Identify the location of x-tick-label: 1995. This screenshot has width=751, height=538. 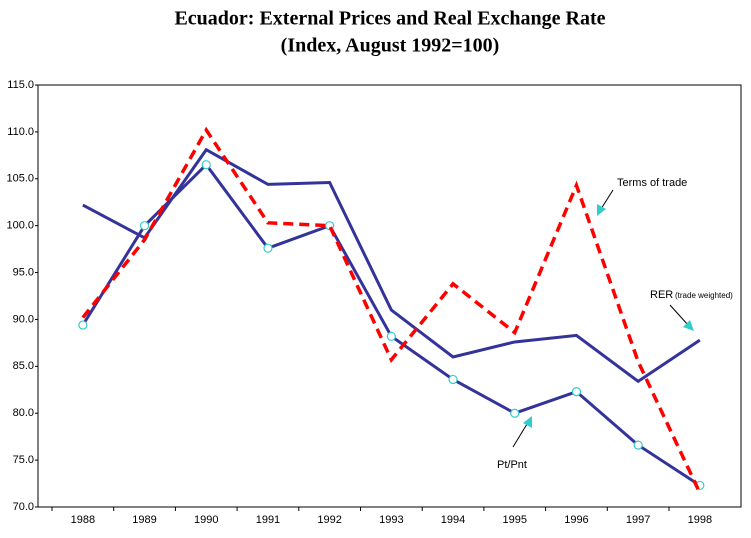
(515, 520).